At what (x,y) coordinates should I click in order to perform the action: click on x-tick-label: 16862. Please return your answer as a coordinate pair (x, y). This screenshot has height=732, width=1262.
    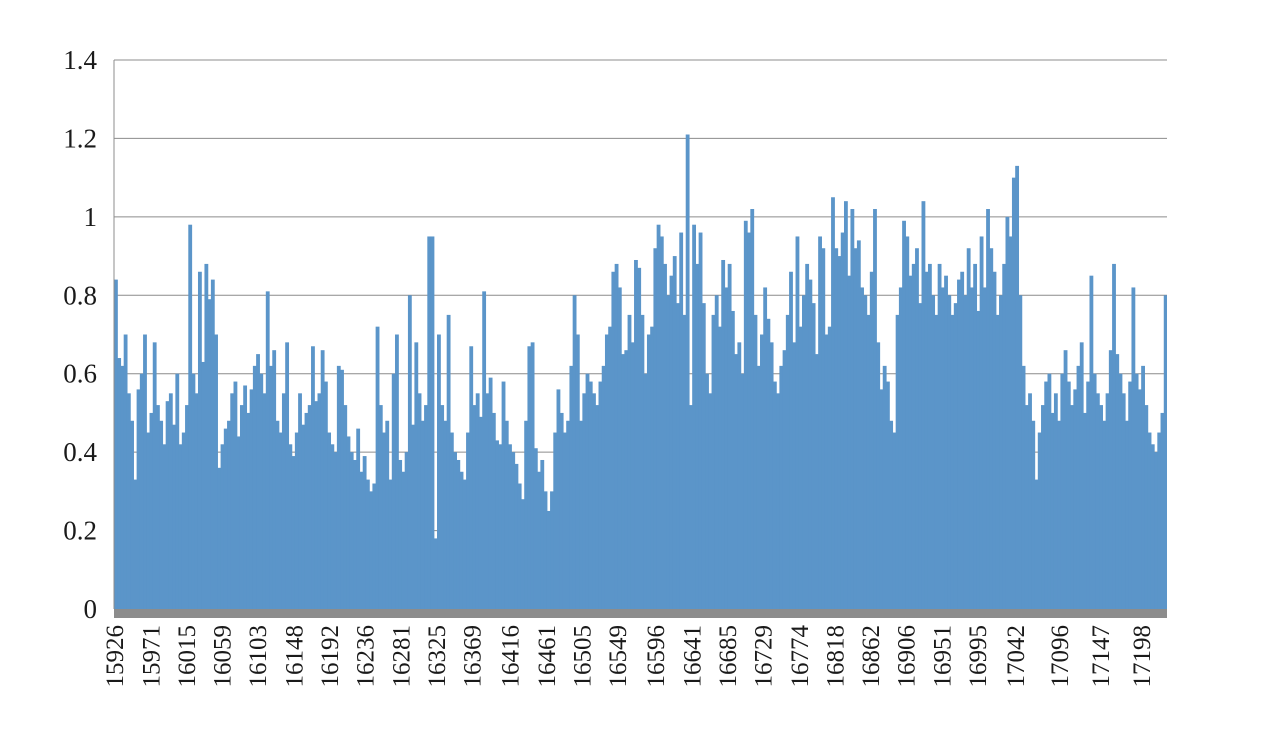
    Looking at the image, I should click on (871, 656).